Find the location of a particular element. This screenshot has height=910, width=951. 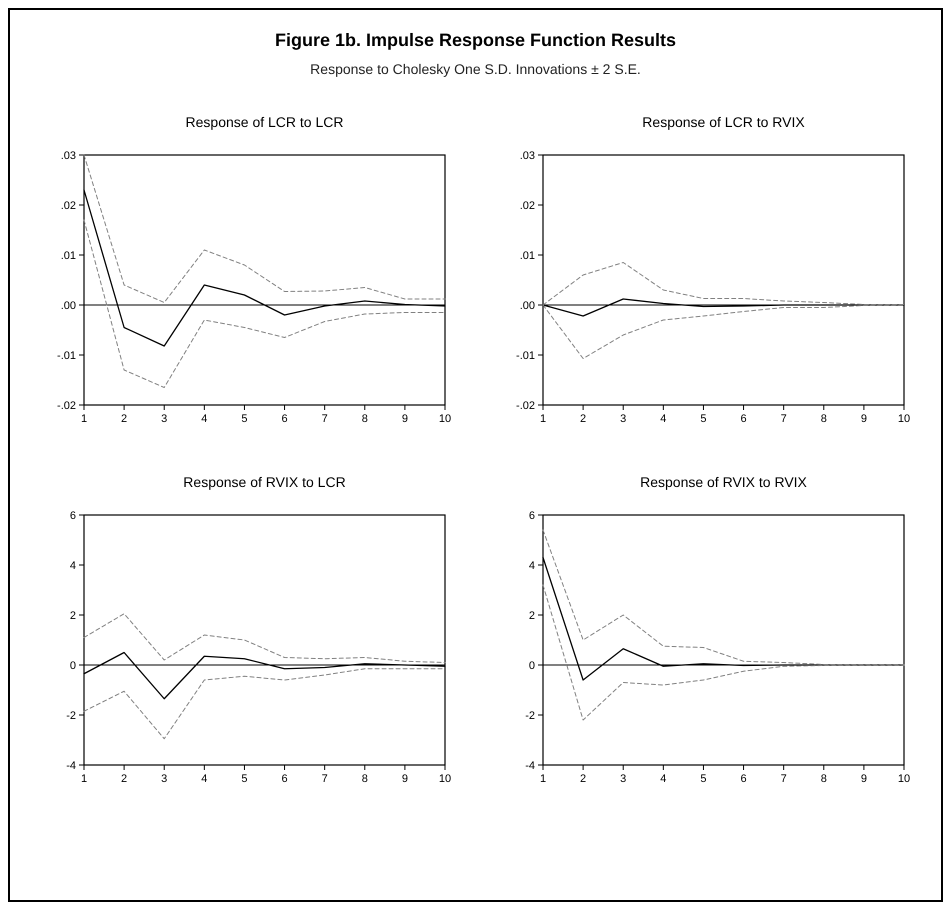

chart-title: Response of RVIX to RVIX is located at coordinates (724, 482).